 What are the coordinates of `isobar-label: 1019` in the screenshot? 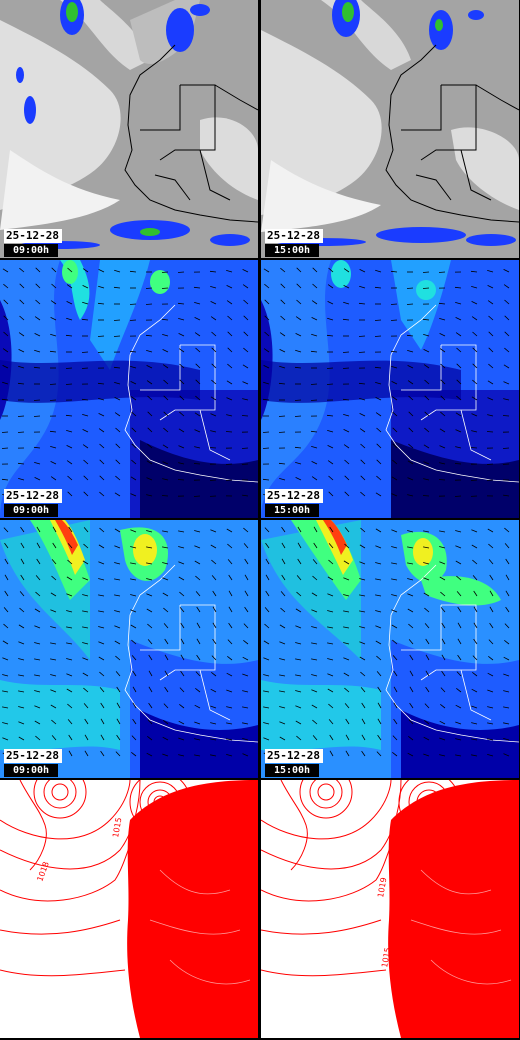 It's located at (382, 888).